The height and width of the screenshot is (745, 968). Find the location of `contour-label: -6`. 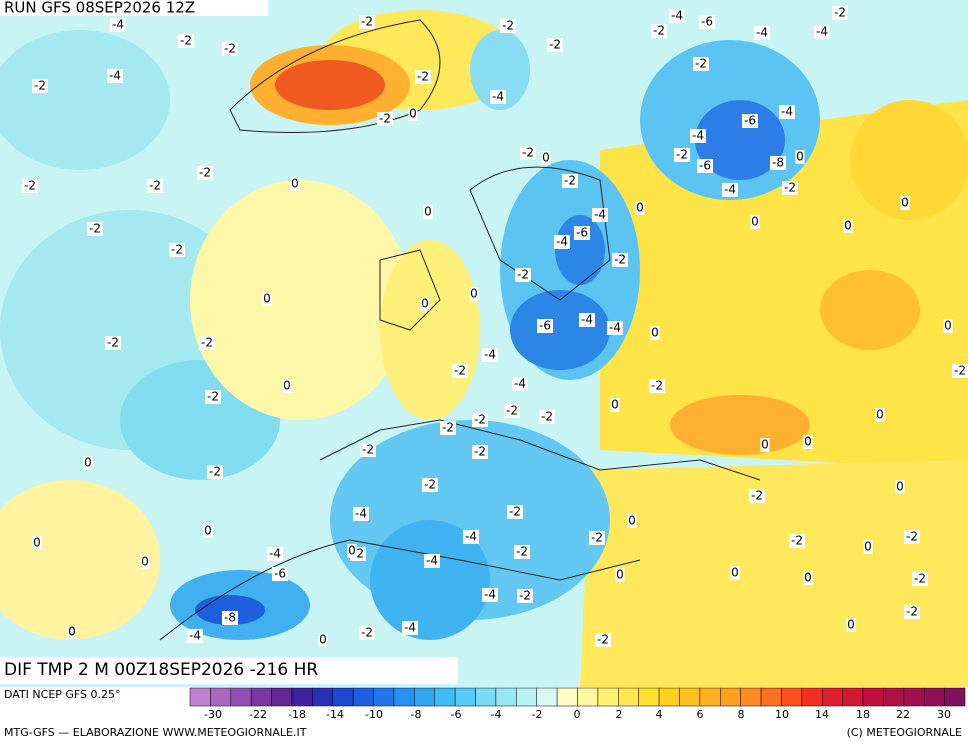

contour-label: -6 is located at coordinates (280, 574).